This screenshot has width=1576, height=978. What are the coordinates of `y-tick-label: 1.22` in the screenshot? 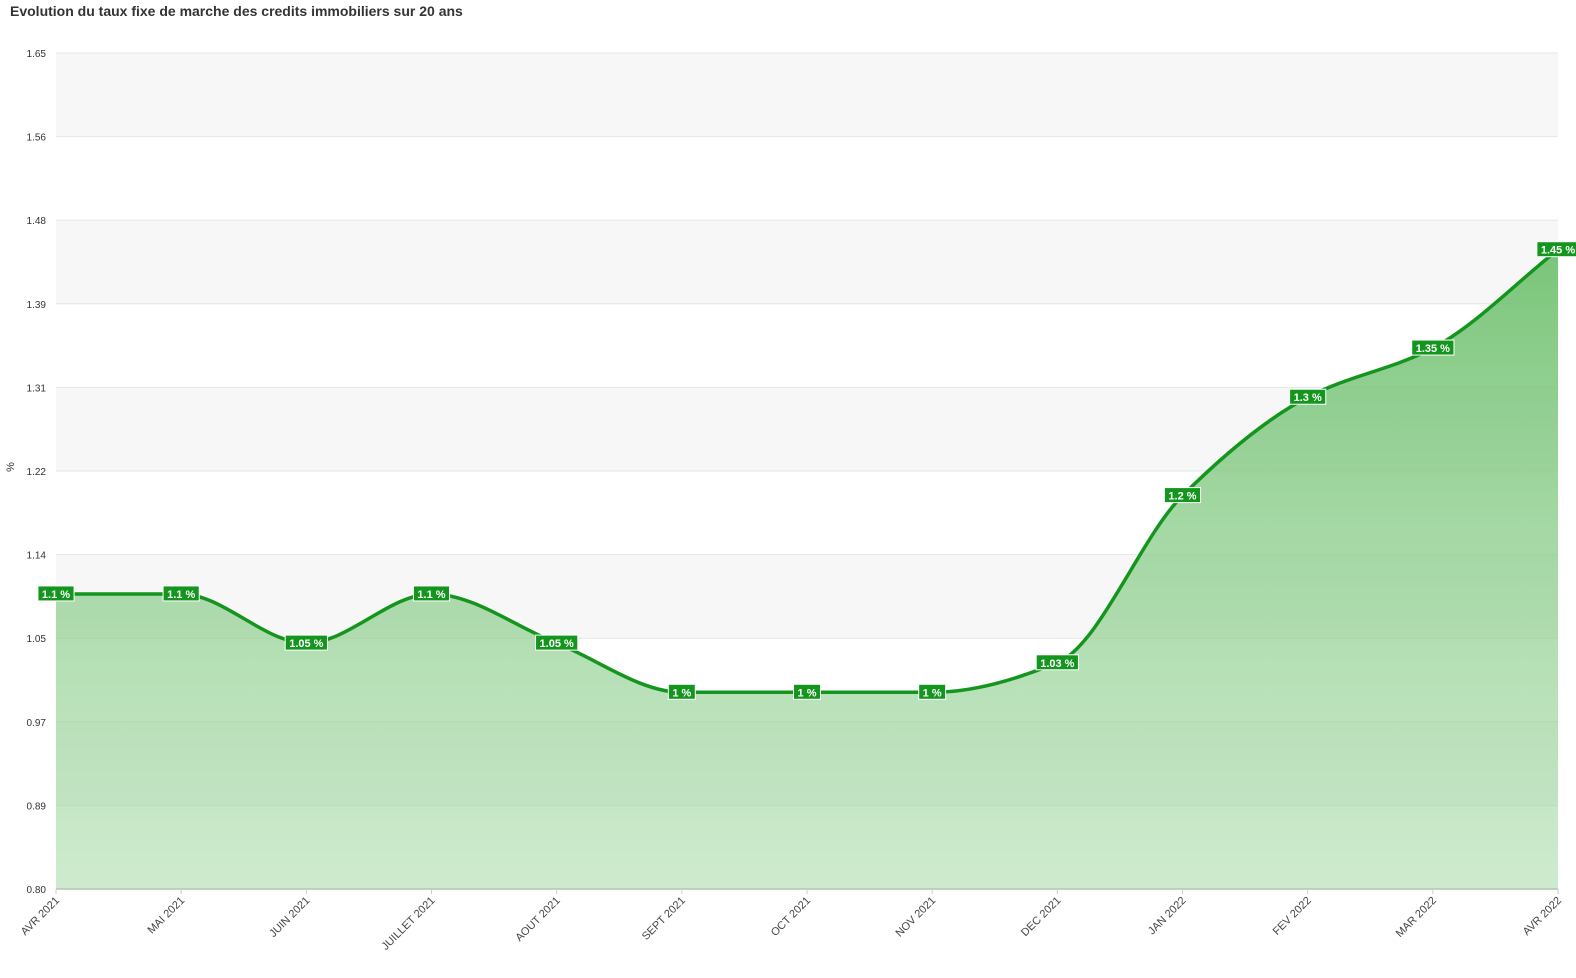 It's located at (37, 472).